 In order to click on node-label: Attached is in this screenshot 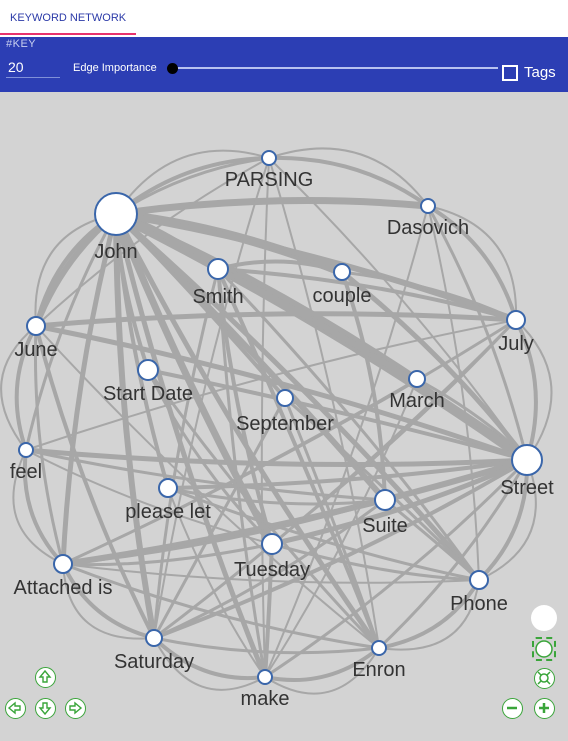, I will do `click(63, 588)`.